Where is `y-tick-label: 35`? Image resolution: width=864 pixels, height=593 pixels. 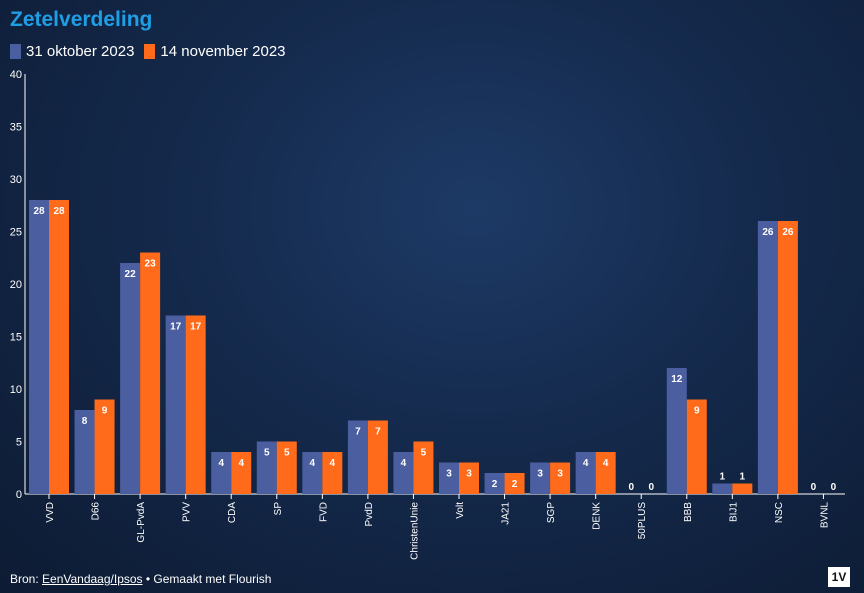 y-tick-label: 35 is located at coordinates (16, 128).